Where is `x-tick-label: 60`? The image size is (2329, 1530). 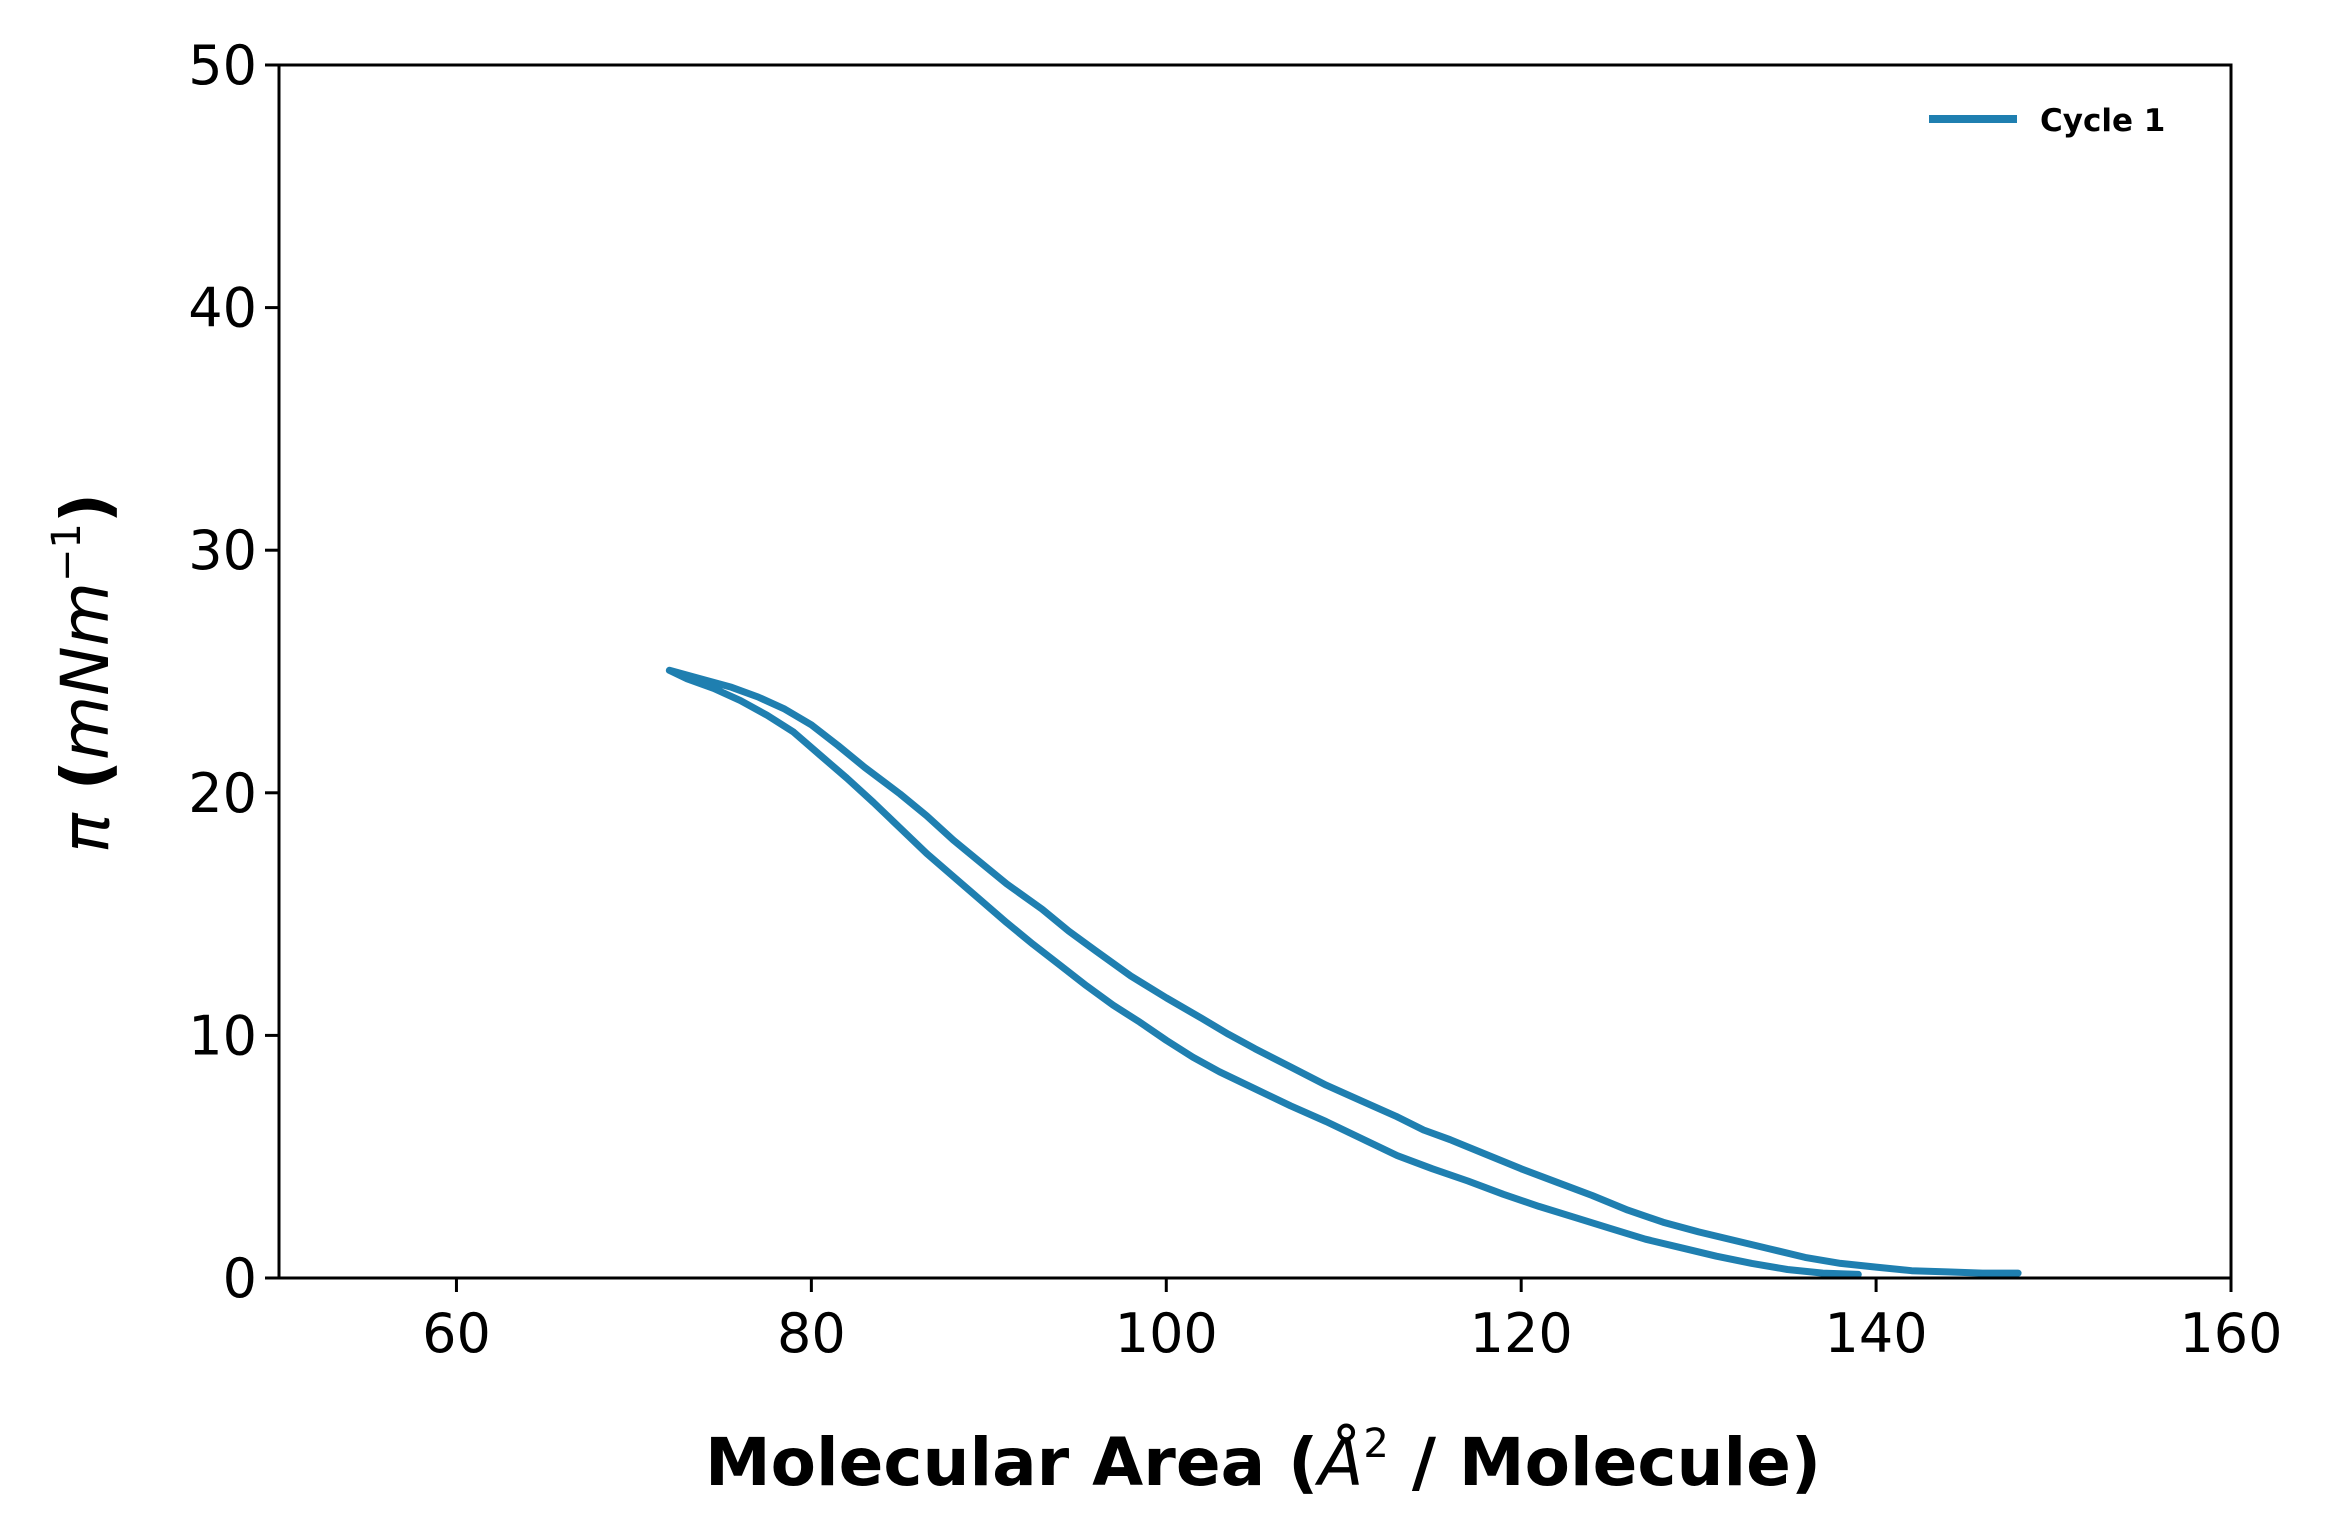 x-tick-label: 60 is located at coordinates (456, 1333).